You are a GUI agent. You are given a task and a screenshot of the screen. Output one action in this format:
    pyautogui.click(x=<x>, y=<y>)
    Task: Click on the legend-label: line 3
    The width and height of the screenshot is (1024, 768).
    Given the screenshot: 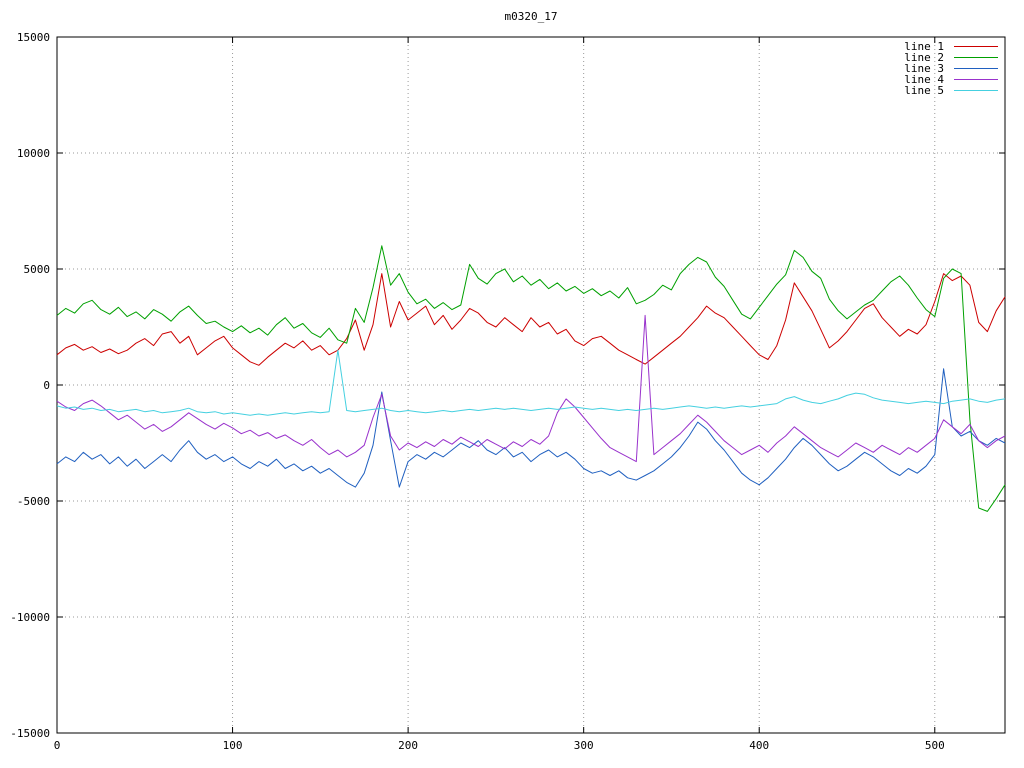 What is the action you would take?
    pyautogui.click(x=924, y=68)
    